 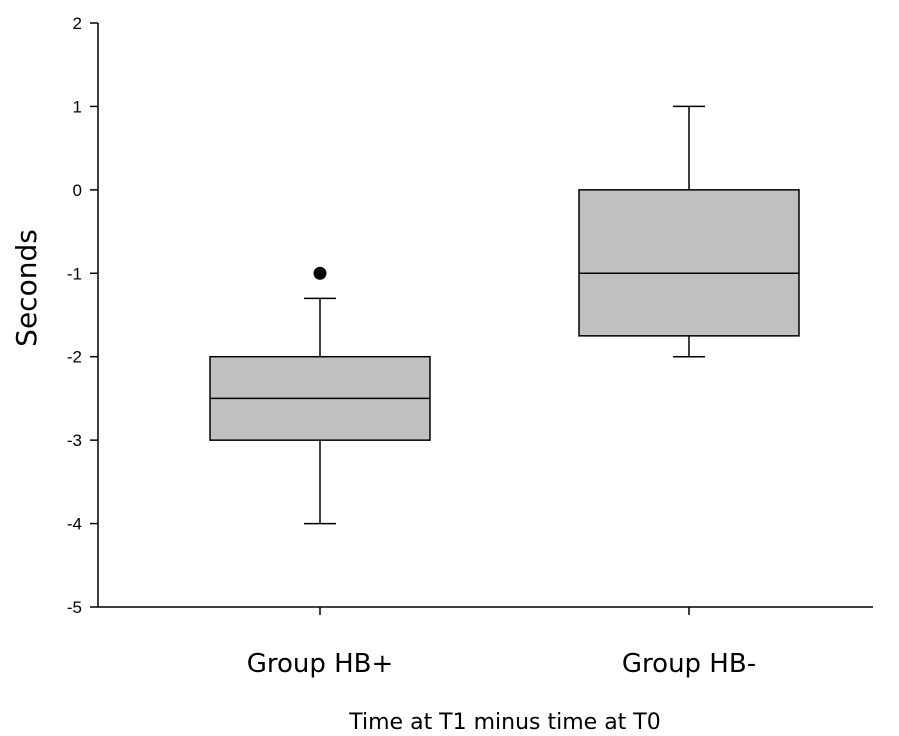 What do you see at coordinates (74, 440) in the screenshot?
I see `y-tick-label: -3` at bounding box center [74, 440].